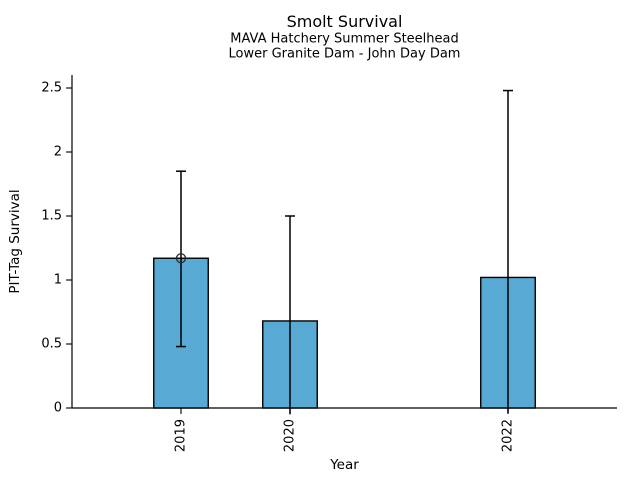 This screenshot has height=480, width=640. What do you see at coordinates (58, 152) in the screenshot?
I see `y-tick-label: 2` at bounding box center [58, 152].